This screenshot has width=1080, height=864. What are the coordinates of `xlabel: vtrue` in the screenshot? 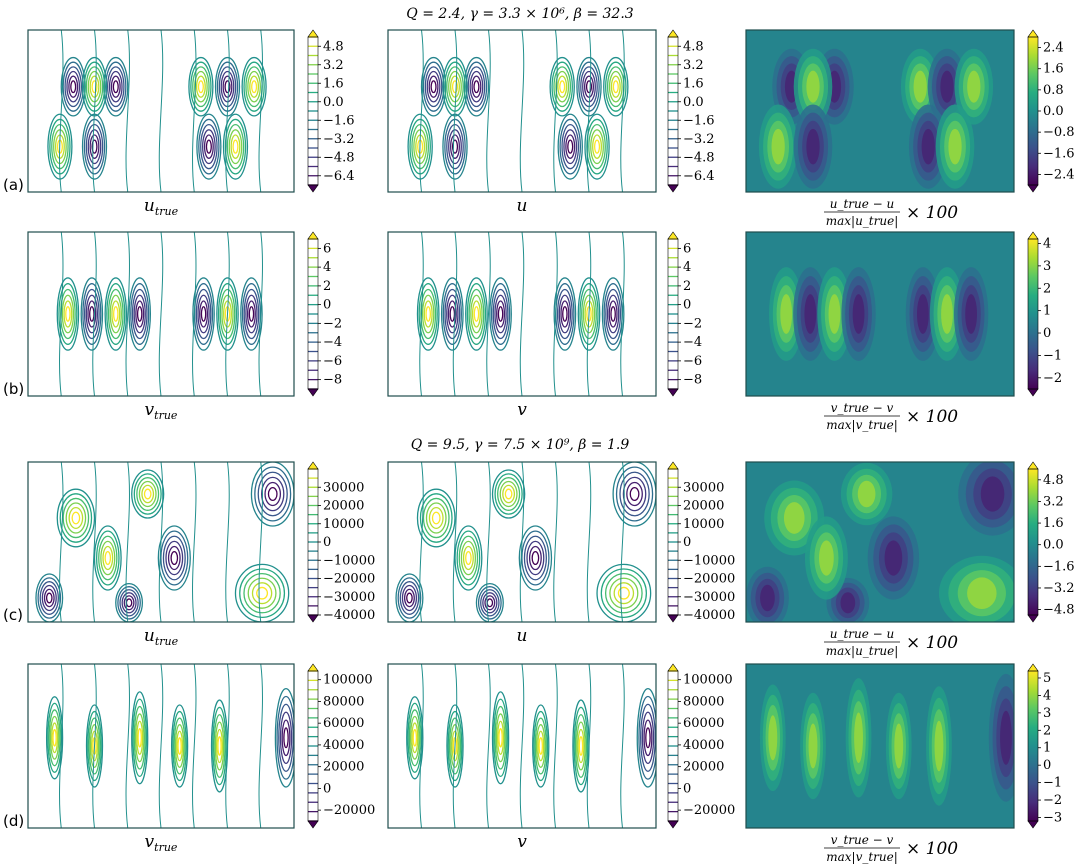 It's located at (161, 411).